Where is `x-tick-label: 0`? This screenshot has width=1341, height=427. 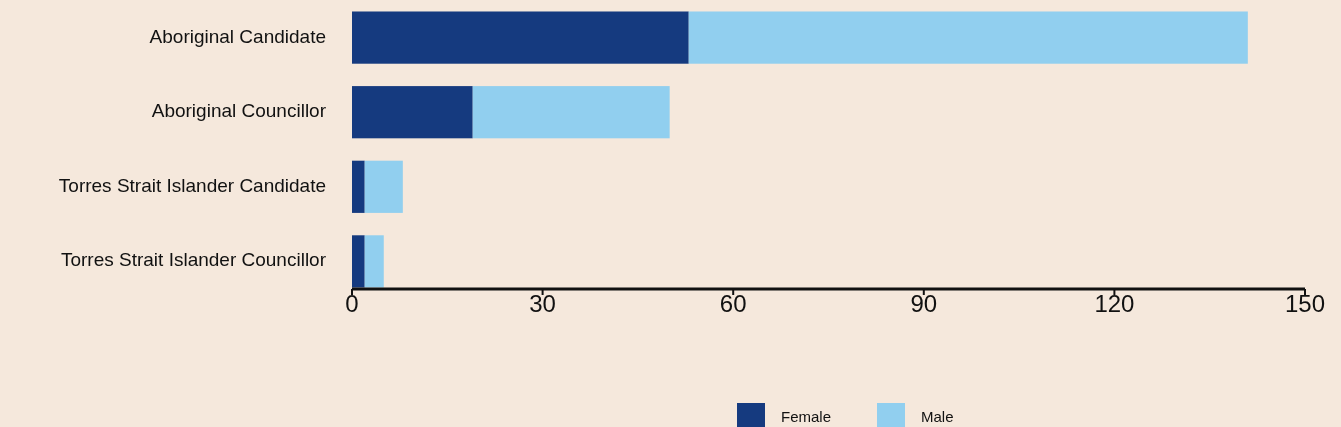
x-tick-label: 0 is located at coordinates (352, 303).